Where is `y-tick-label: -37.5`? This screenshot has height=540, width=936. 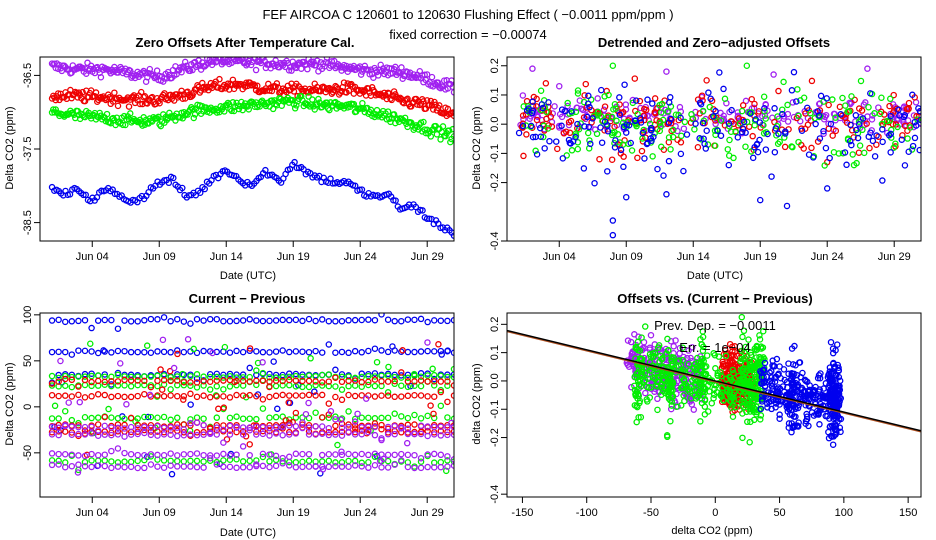 y-tick-label: -37.5 is located at coordinates (28, 148).